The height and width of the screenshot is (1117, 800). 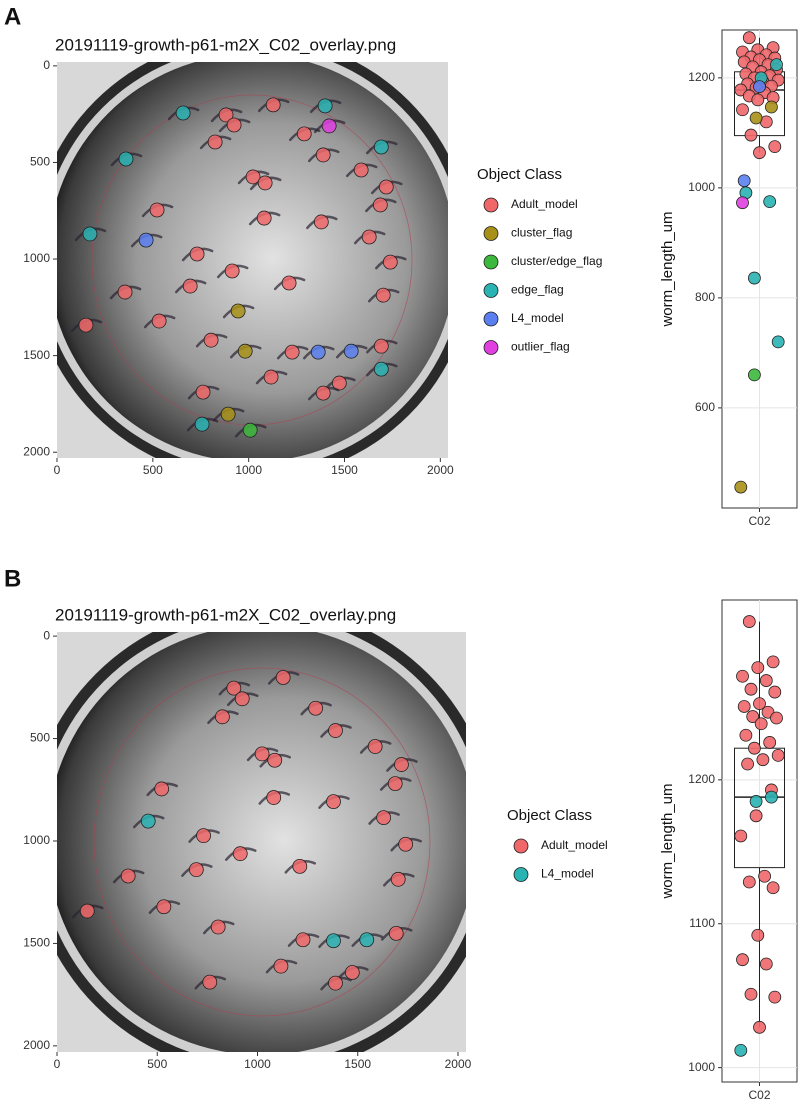 What do you see at coordinates (40, 162) in the screenshot?
I see `y-tick-label: 500` at bounding box center [40, 162].